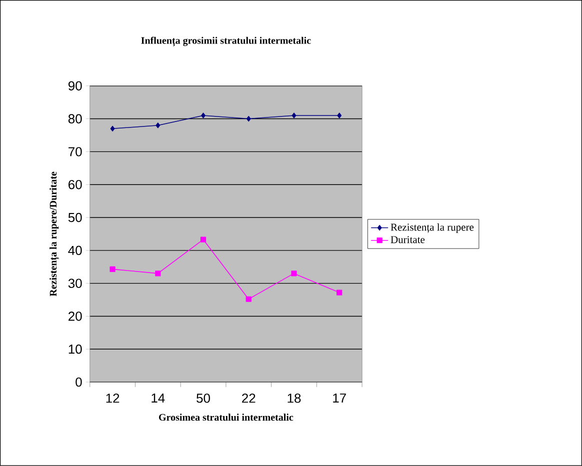 The height and width of the screenshot is (466, 582). What do you see at coordinates (158, 398) in the screenshot?
I see `x-tick-label: 14` at bounding box center [158, 398].